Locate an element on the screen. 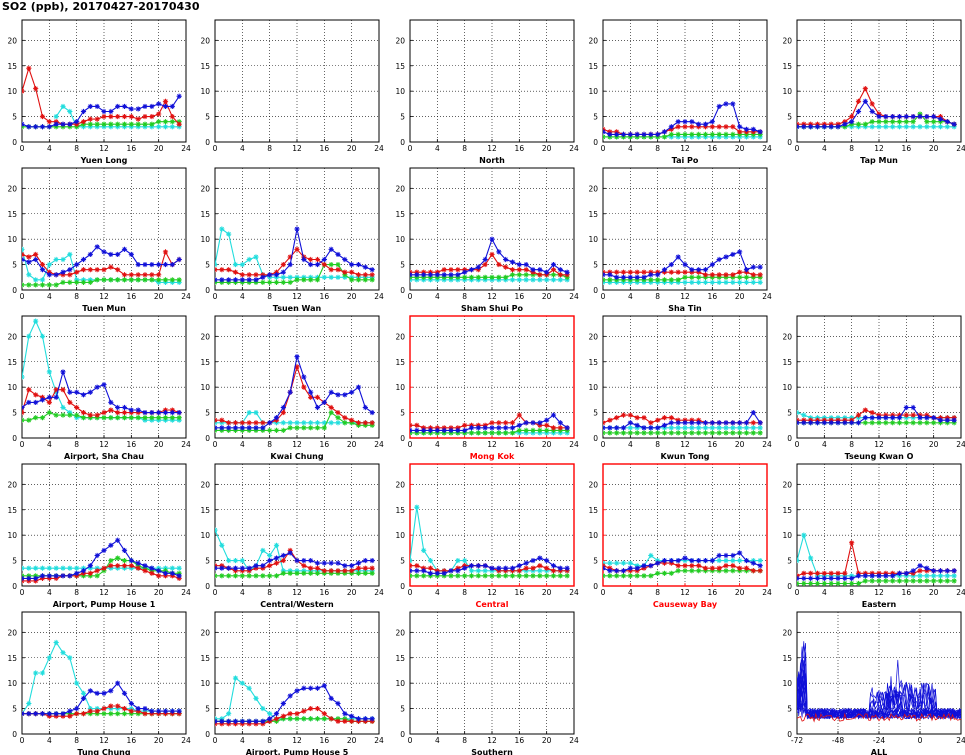 This screenshot has width=965, height=755. x-tick-label: 24 is located at coordinates (186, 444).